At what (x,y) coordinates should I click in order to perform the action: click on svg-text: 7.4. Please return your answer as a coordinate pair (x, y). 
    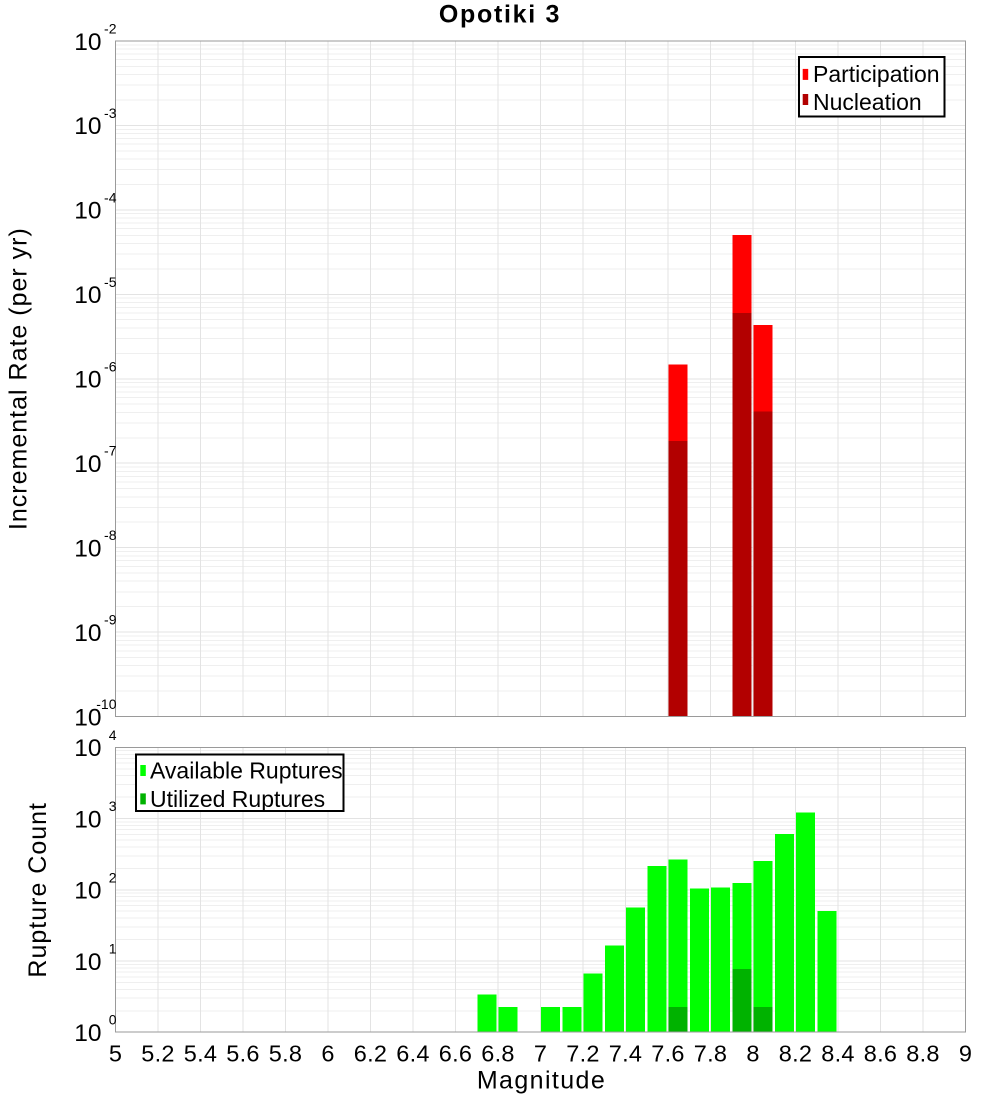
    Looking at the image, I should click on (625, 1054).